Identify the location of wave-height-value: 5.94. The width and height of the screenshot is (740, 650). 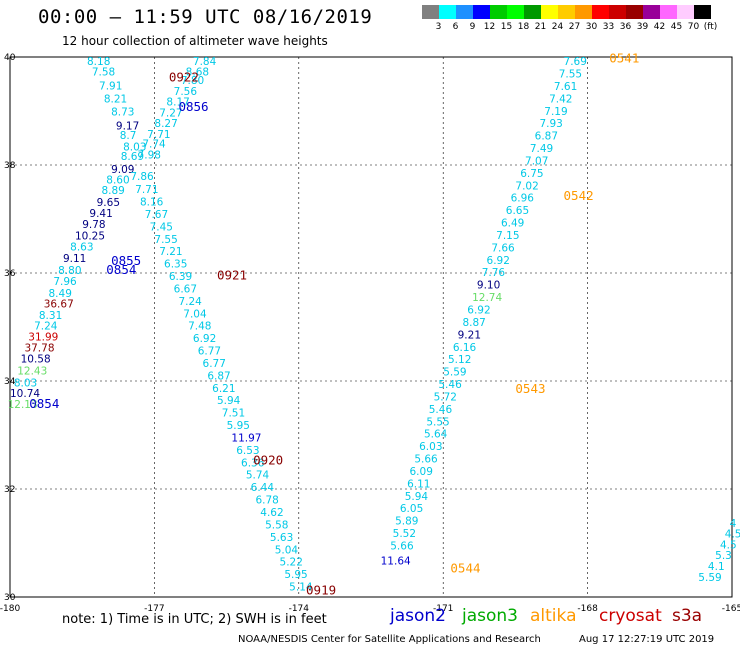
(229, 401).